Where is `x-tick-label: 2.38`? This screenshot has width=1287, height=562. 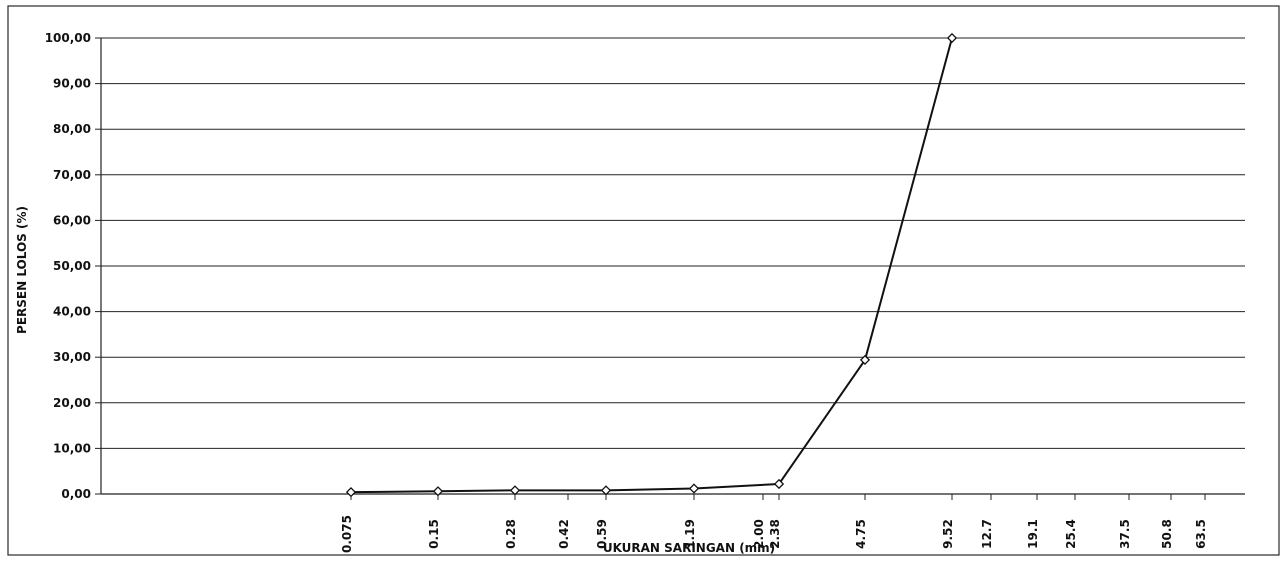 x-tick-label: 2.38 is located at coordinates (775, 534).